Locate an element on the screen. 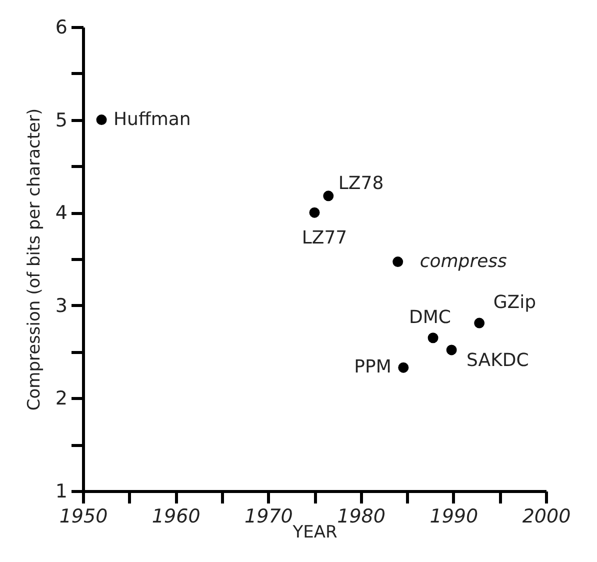 This screenshot has width=597, height=562. y-tick-label: 5 is located at coordinates (61, 120).